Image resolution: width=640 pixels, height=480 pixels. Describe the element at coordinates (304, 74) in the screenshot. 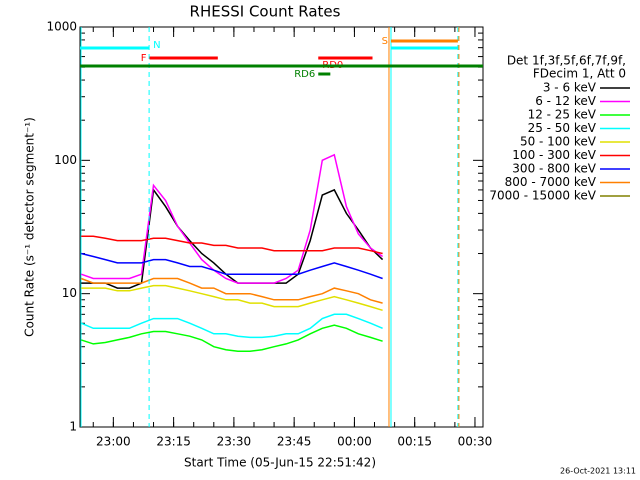

I see `flag-label: RD6` at that location.